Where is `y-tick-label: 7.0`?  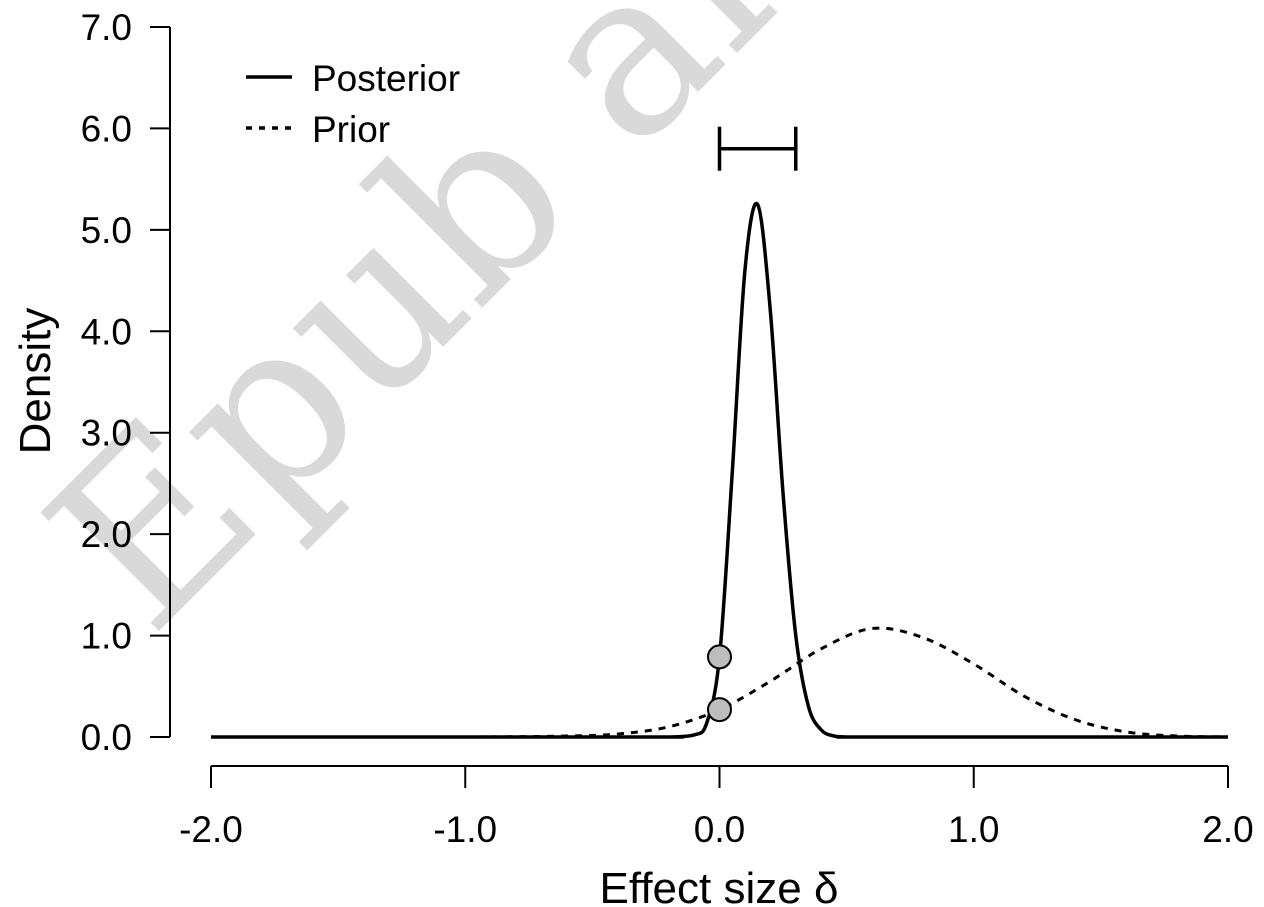
y-tick-label: 7.0 is located at coordinates (106, 27).